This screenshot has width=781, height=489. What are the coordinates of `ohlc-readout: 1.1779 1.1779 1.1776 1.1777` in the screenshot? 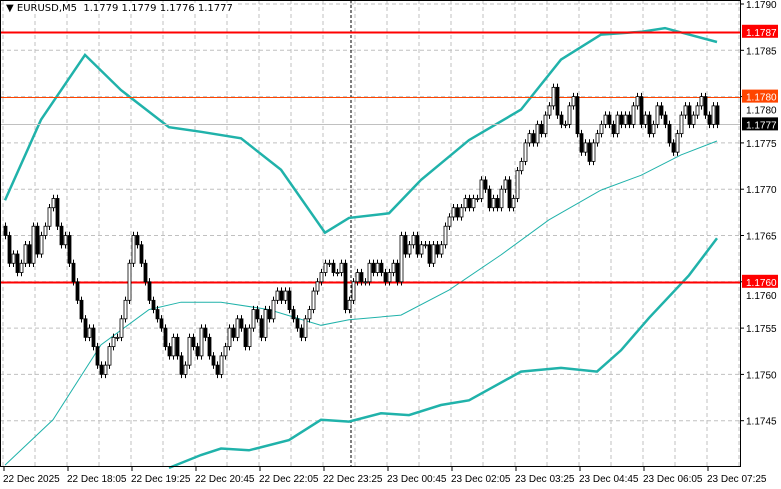 It's located at (158, 8).